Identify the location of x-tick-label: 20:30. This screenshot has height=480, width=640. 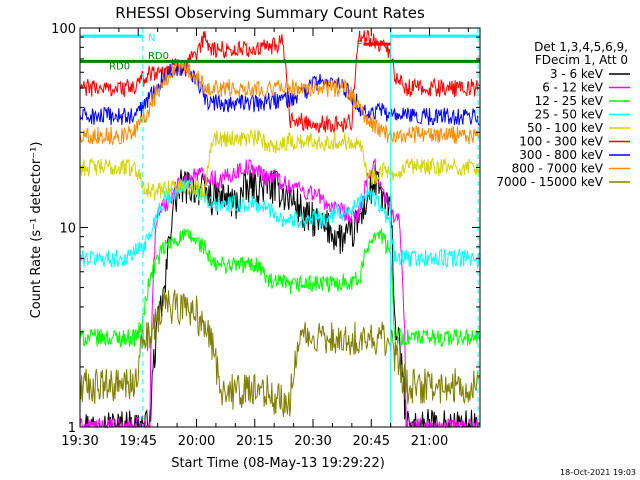
(312, 441).